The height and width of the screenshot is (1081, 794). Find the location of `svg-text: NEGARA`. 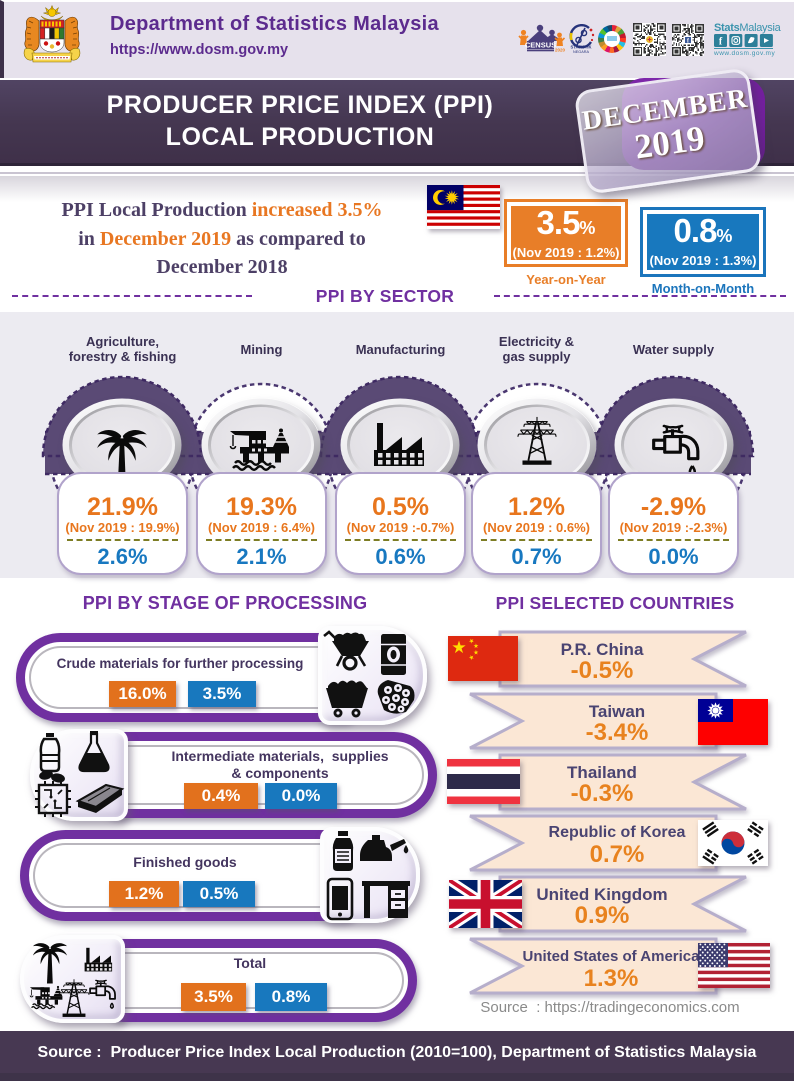

svg-text: NEGARA is located at coordinates (581, 52).